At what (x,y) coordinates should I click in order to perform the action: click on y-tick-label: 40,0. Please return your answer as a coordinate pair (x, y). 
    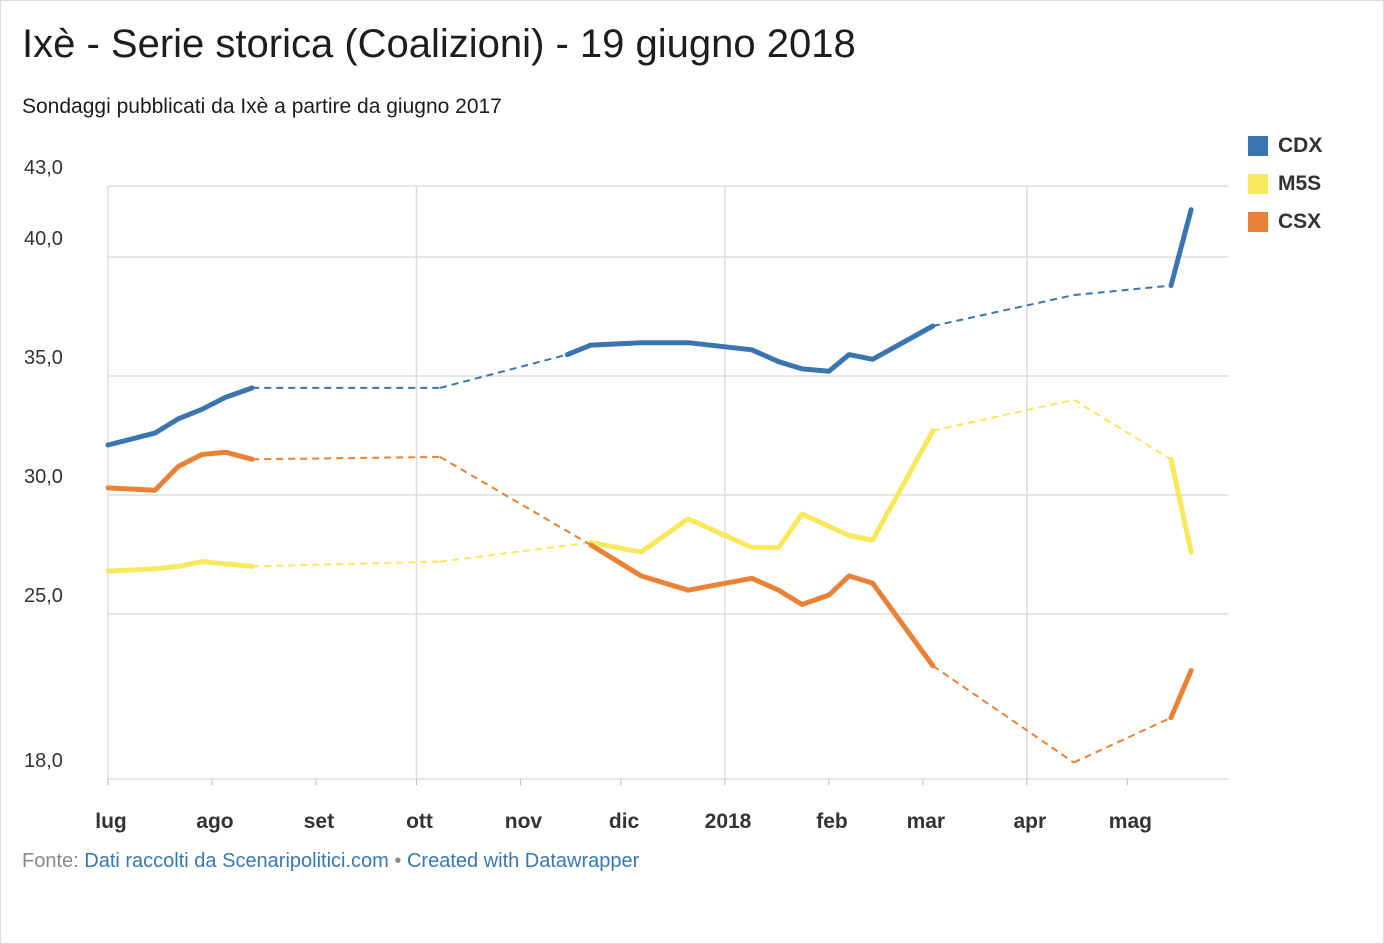
    Looking at the image, I should click on (43, 239).